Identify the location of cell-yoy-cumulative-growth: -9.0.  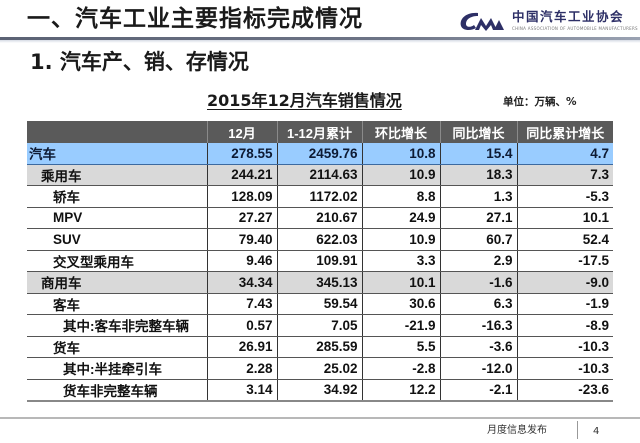
(564, 282).